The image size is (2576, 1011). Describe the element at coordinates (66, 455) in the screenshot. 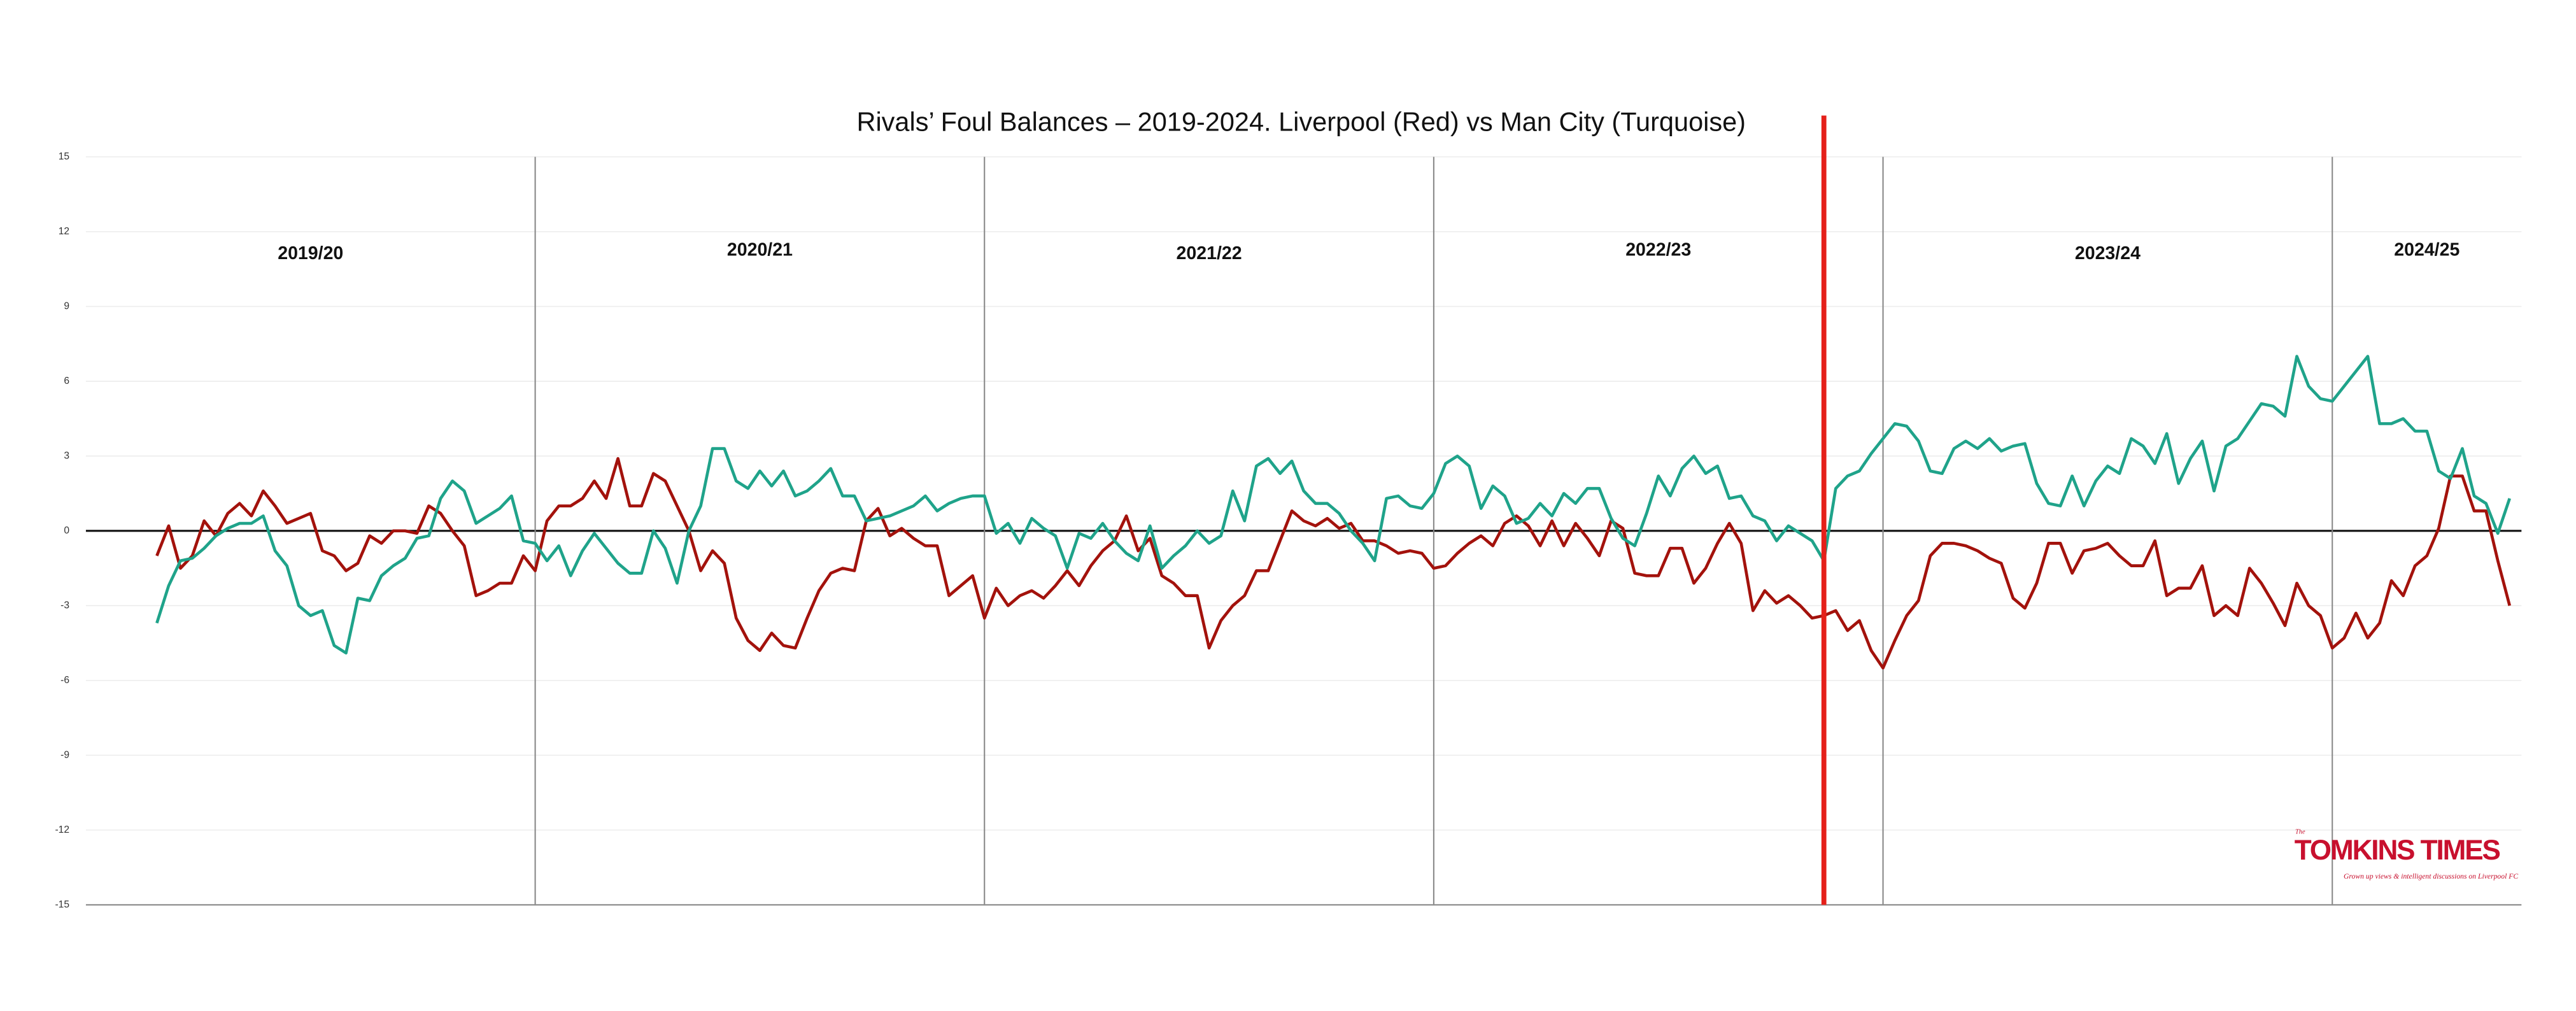

I see `y-tick-label: 3` at that location.